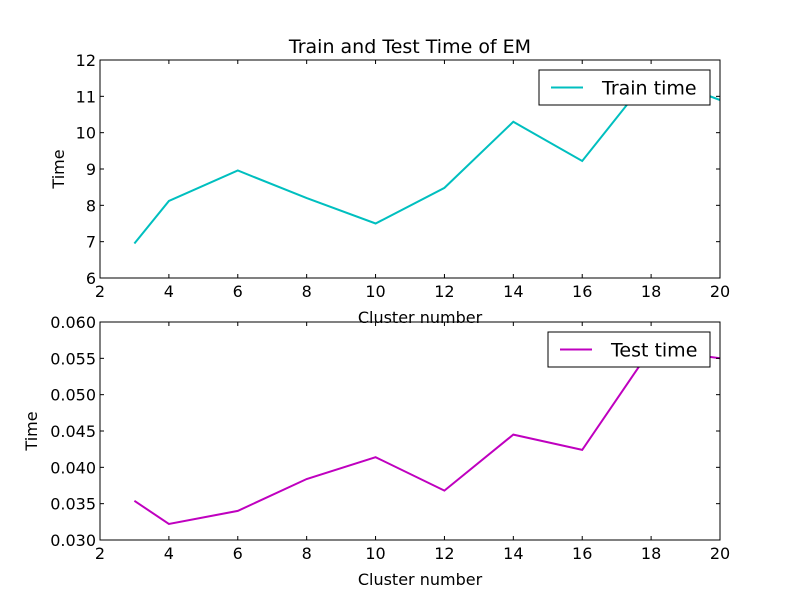 Image resolution: width=800 pixels, height=600 pixels. I want to click on y-tick-label: 0.060, so click(73, 322).